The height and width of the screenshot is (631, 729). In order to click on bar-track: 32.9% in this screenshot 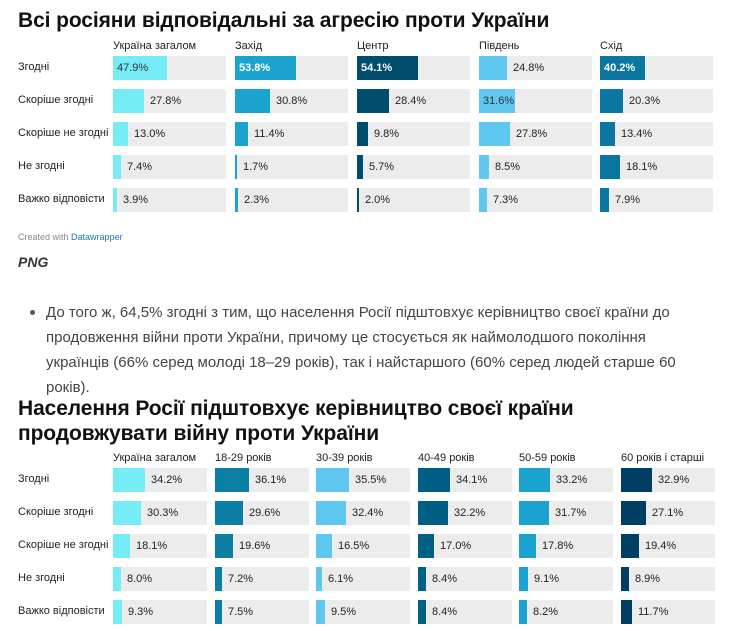, I will do `click(668, 480)`.